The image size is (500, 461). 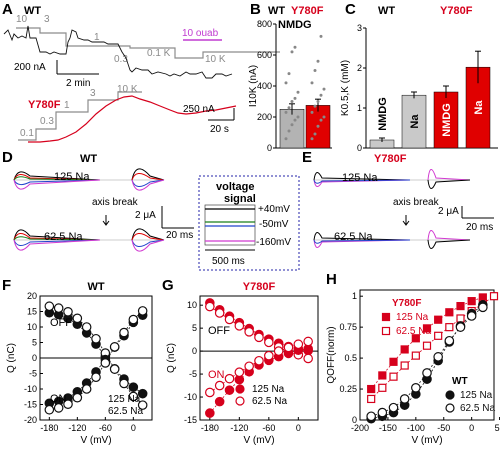 I want to click on panel-h-x-tick-label: -50, so click(x=443, y=428).